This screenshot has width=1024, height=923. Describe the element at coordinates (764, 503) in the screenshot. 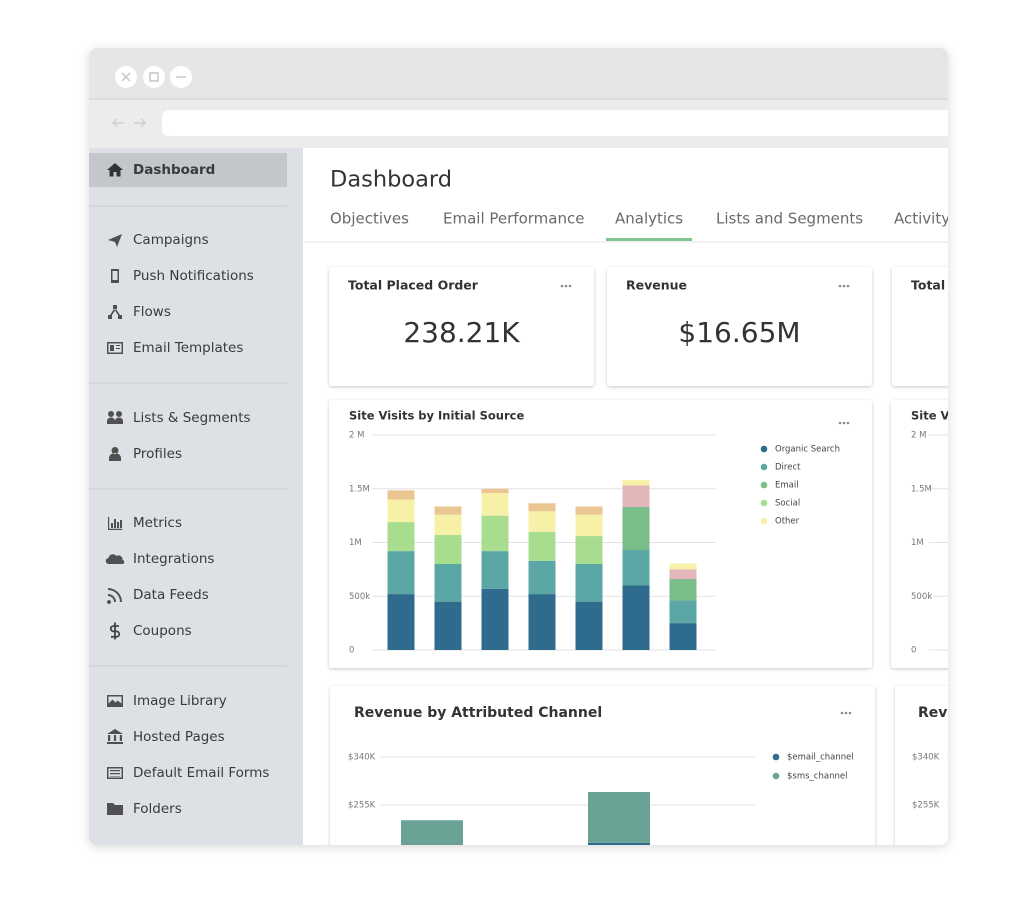

I see `legend-swatch` at that location.